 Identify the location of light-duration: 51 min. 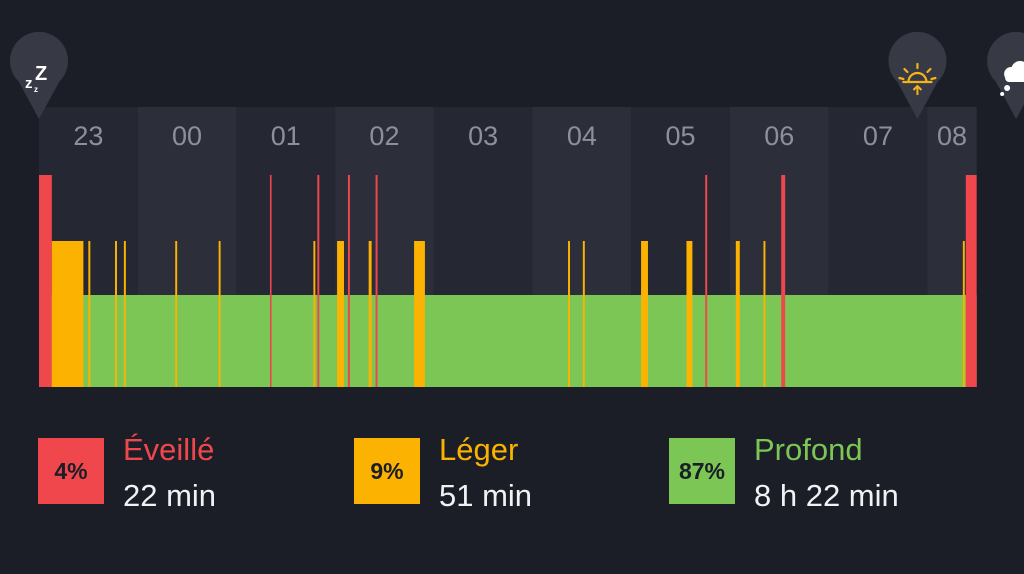
(486, 495).